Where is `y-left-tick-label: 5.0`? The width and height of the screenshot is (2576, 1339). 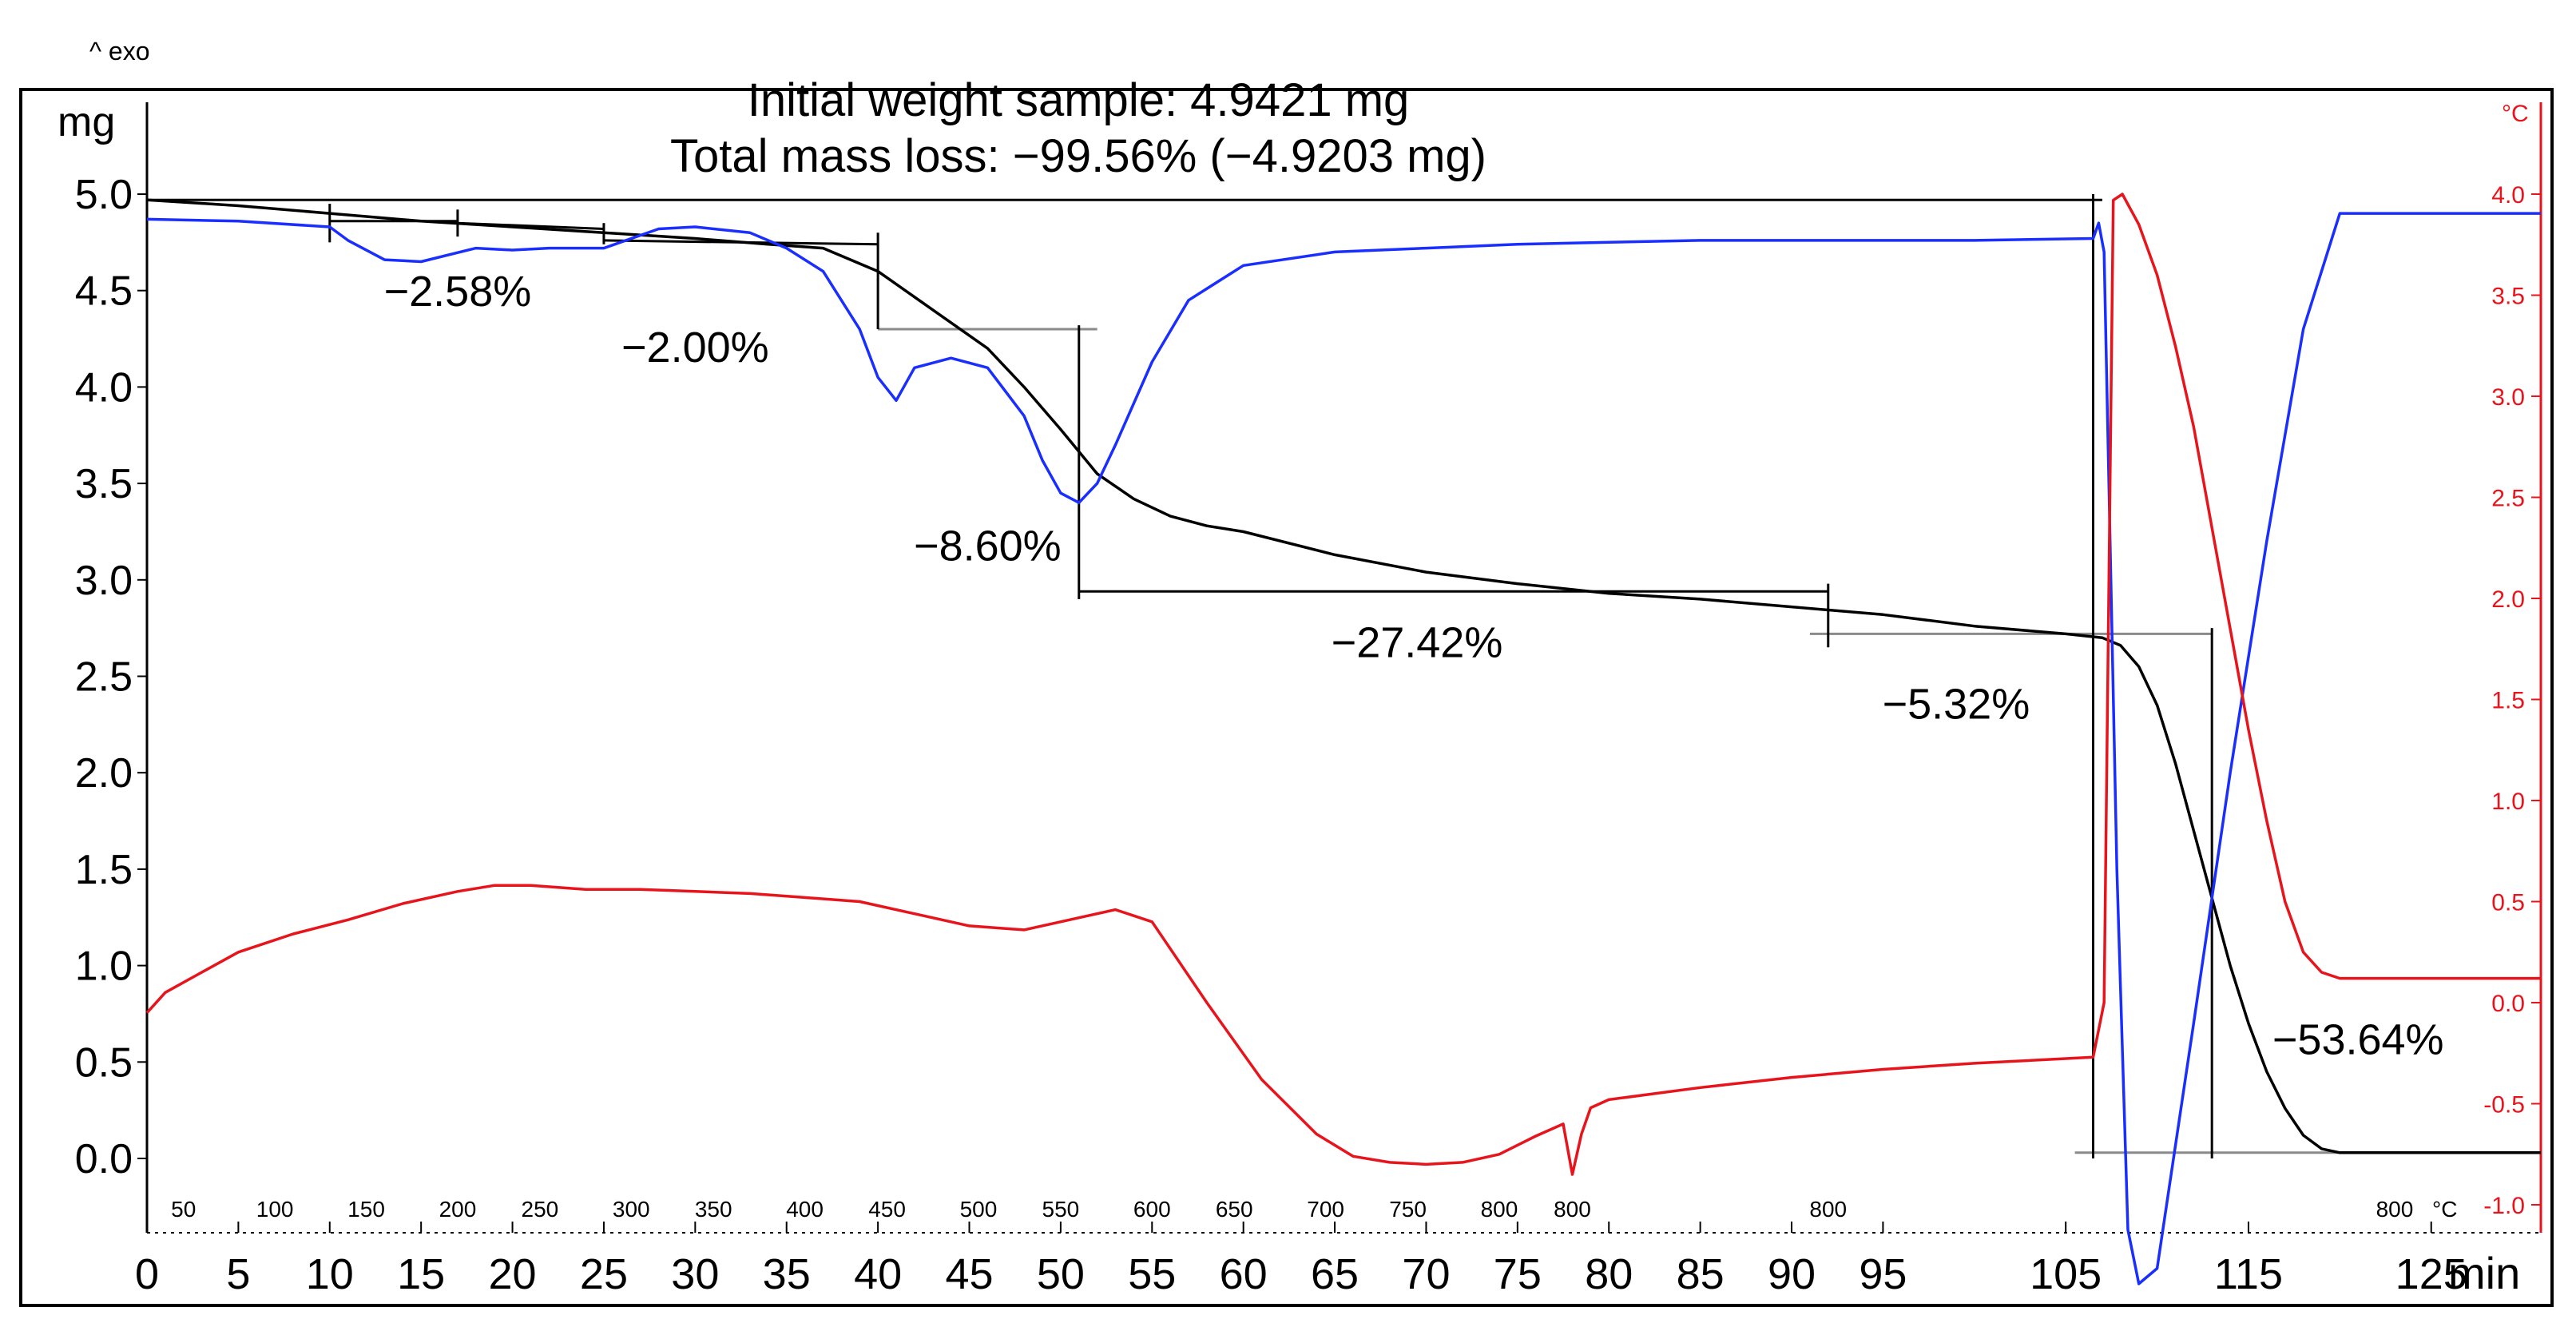
y-left-tick-label: 5.0 is located at coordinates (104, 195).